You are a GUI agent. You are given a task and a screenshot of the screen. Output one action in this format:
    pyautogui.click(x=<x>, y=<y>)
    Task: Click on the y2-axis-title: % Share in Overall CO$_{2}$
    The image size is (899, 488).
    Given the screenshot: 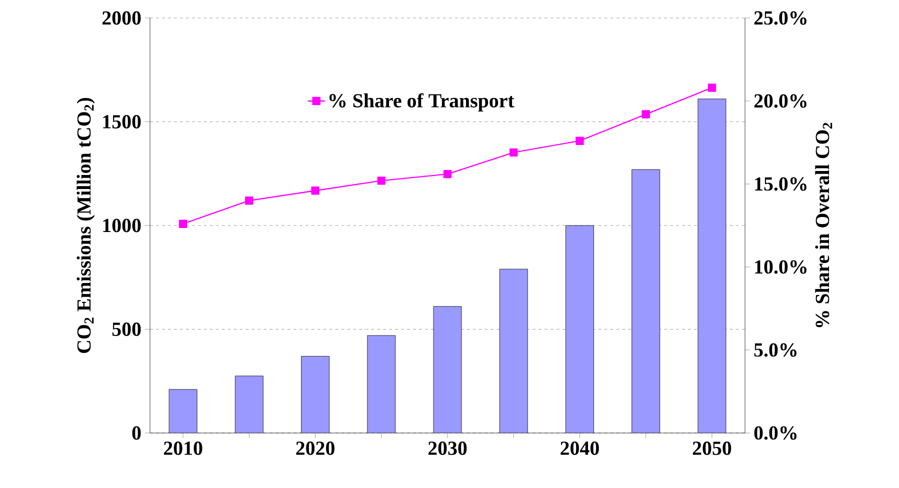 What is the action you would take?
    pyautogui.click(x=823, y=225)
    